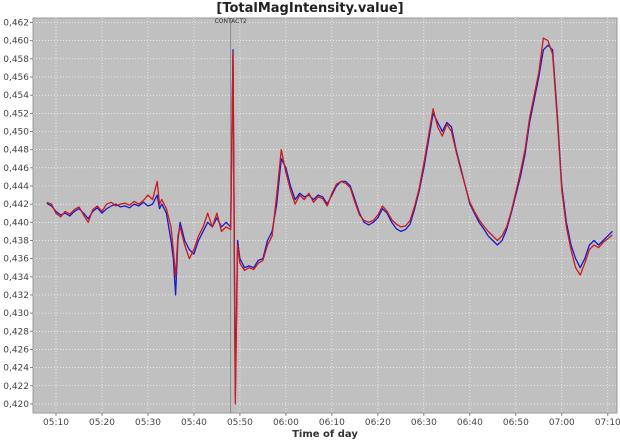  Describe the element at coordinates (16, 296) in the screenshot. I see `y-tick-label: 0,432` at that location.